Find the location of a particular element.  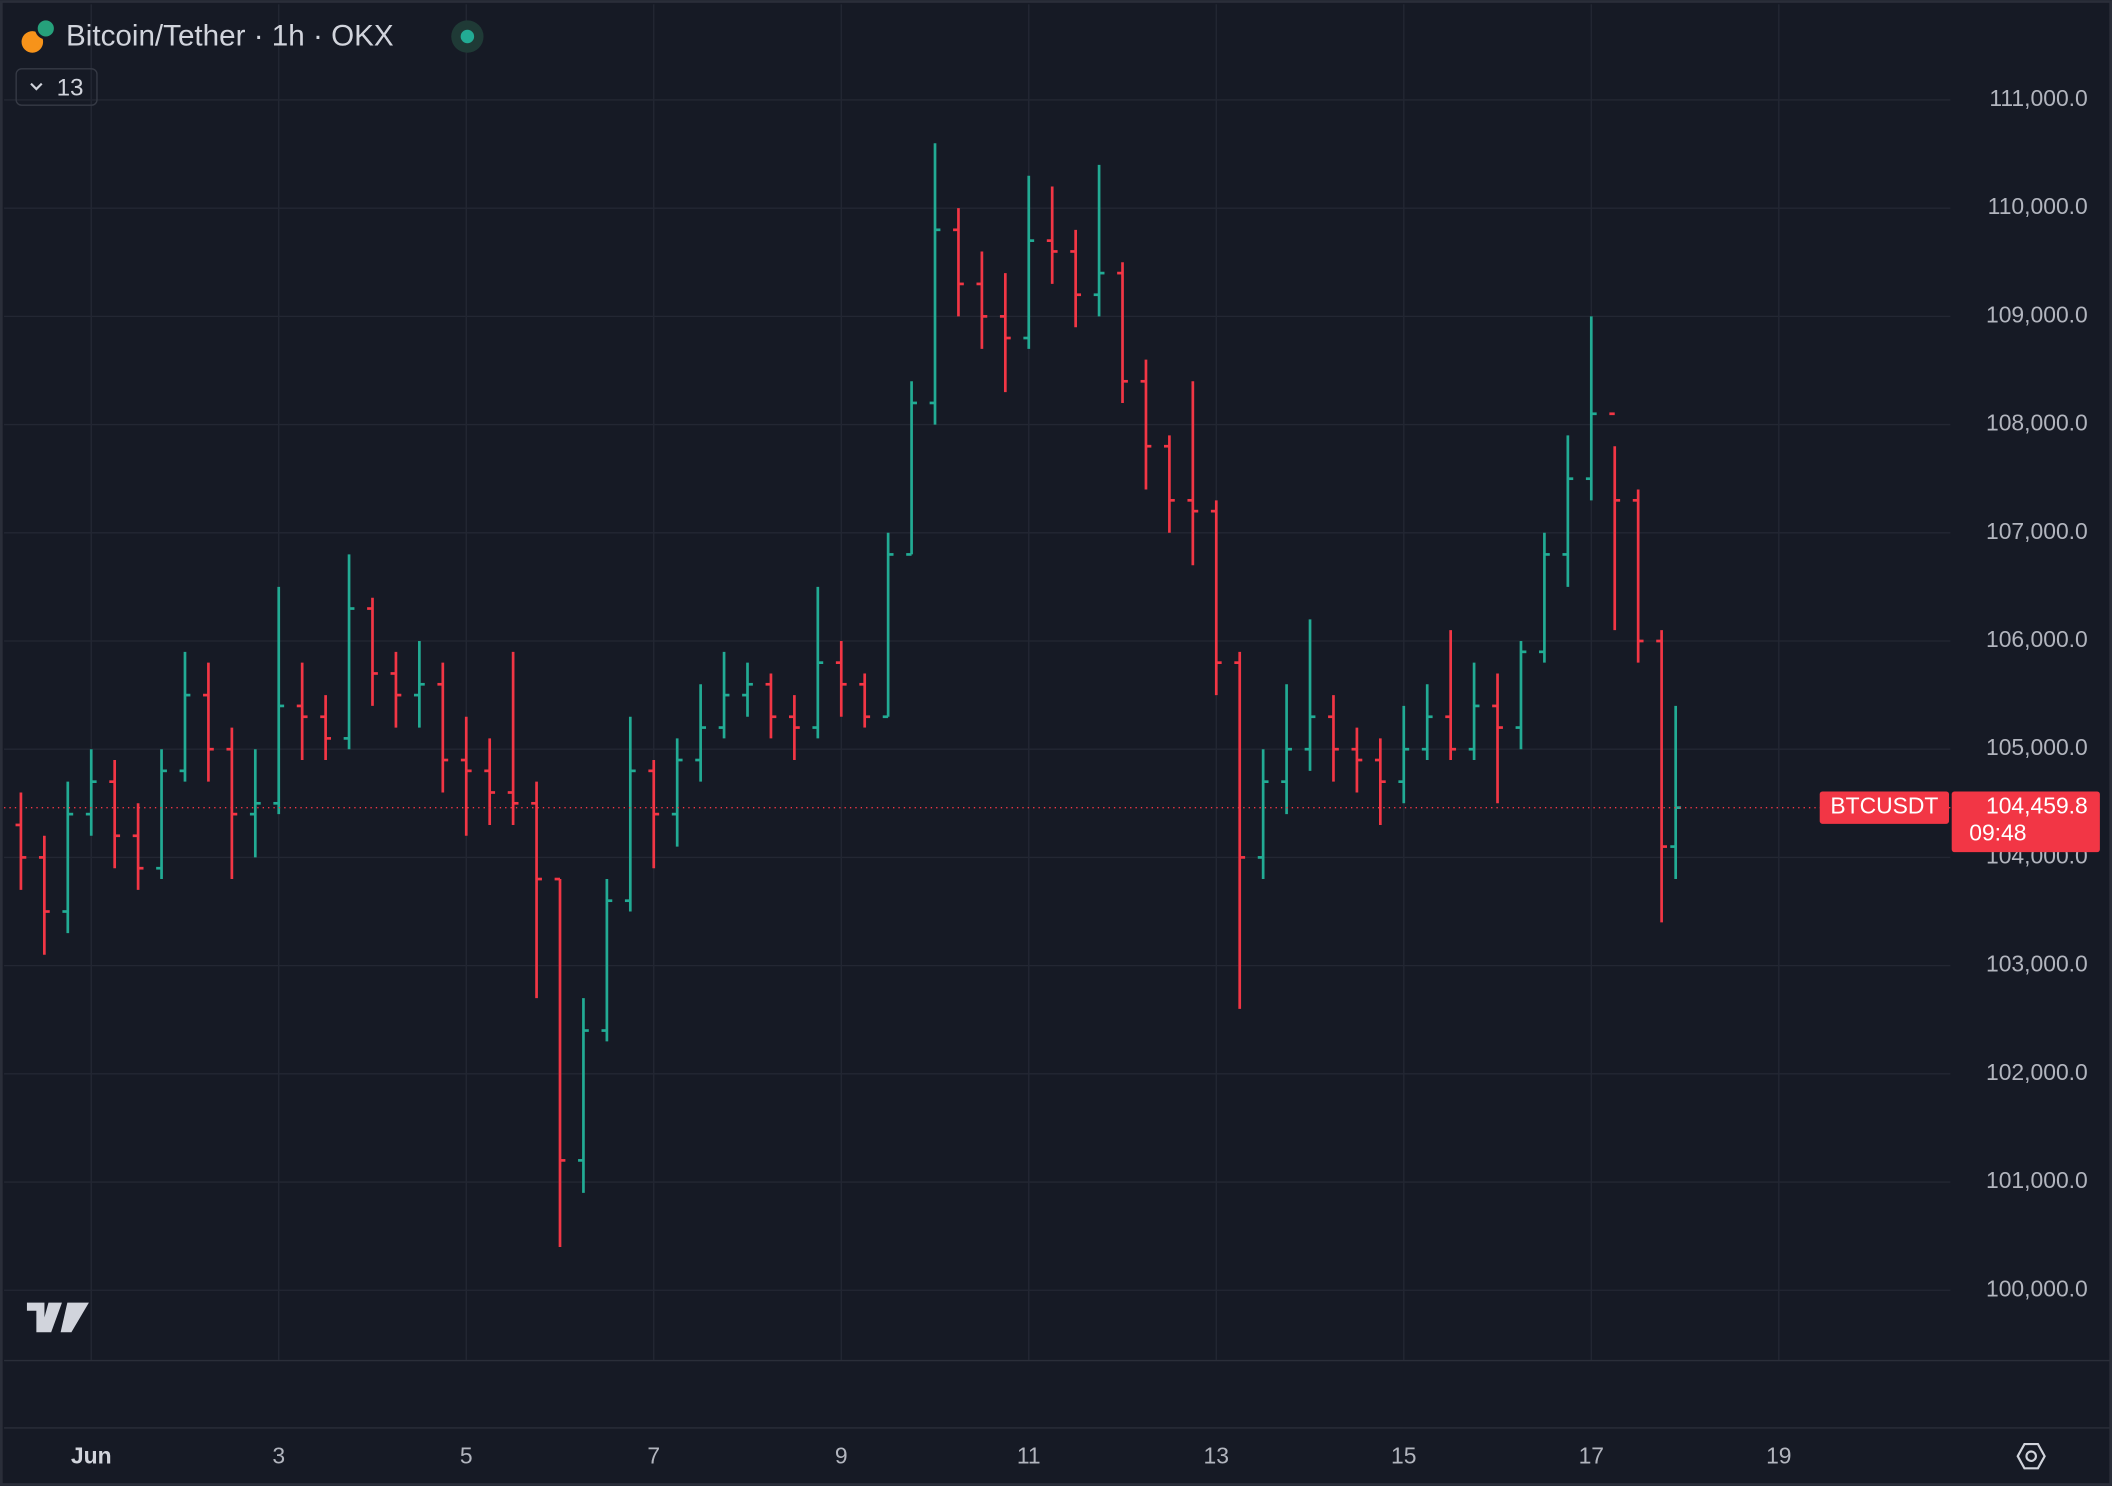

x-tick-label: 19 is located at coordinates (1778, 1456).